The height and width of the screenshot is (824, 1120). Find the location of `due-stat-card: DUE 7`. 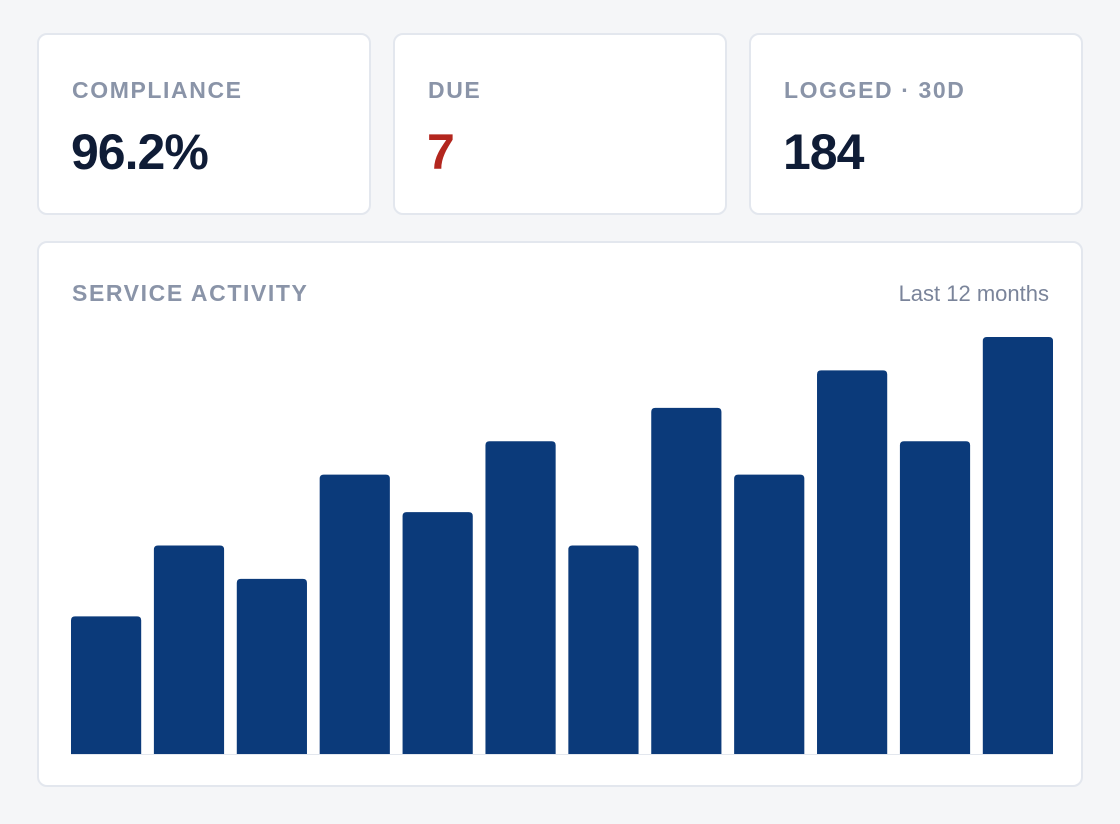

due-stat-card: DUE 7 is located at coordinates (560, 124).